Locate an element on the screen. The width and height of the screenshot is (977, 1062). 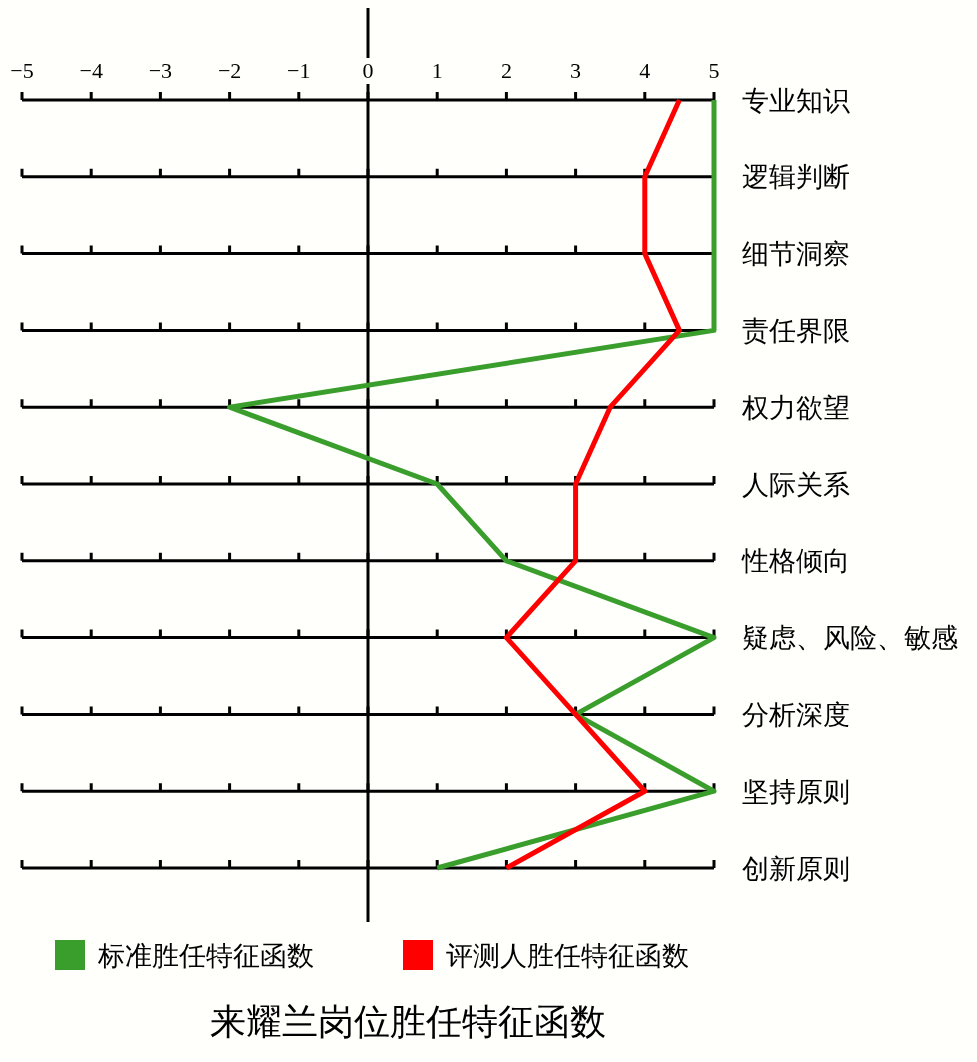
x-tick-label: −1 is located at coordinates (299, 70).